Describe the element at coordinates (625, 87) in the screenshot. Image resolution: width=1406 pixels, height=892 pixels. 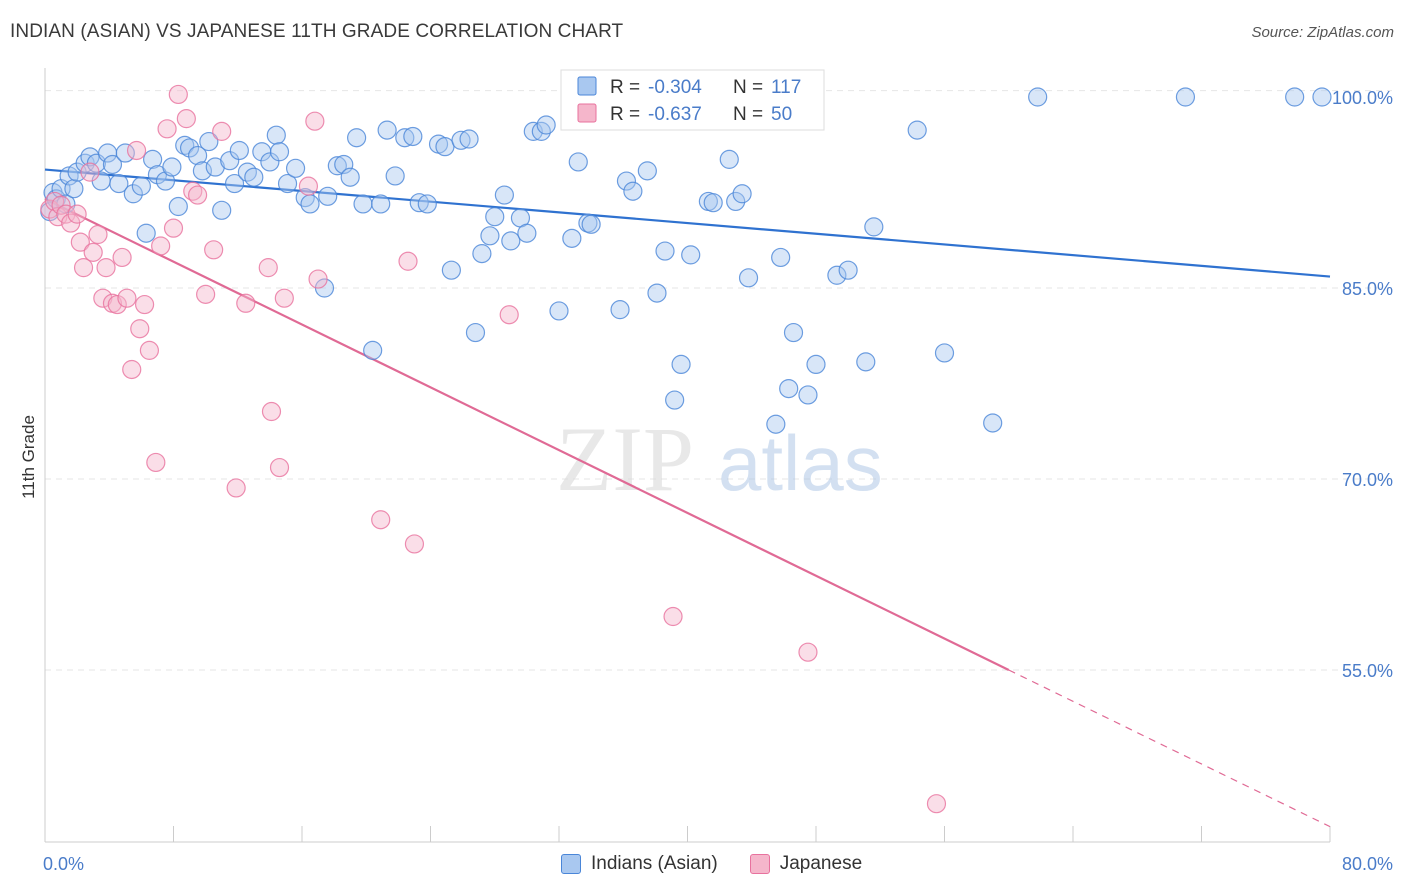
I see `stats-r-label-1: R =` at that location.